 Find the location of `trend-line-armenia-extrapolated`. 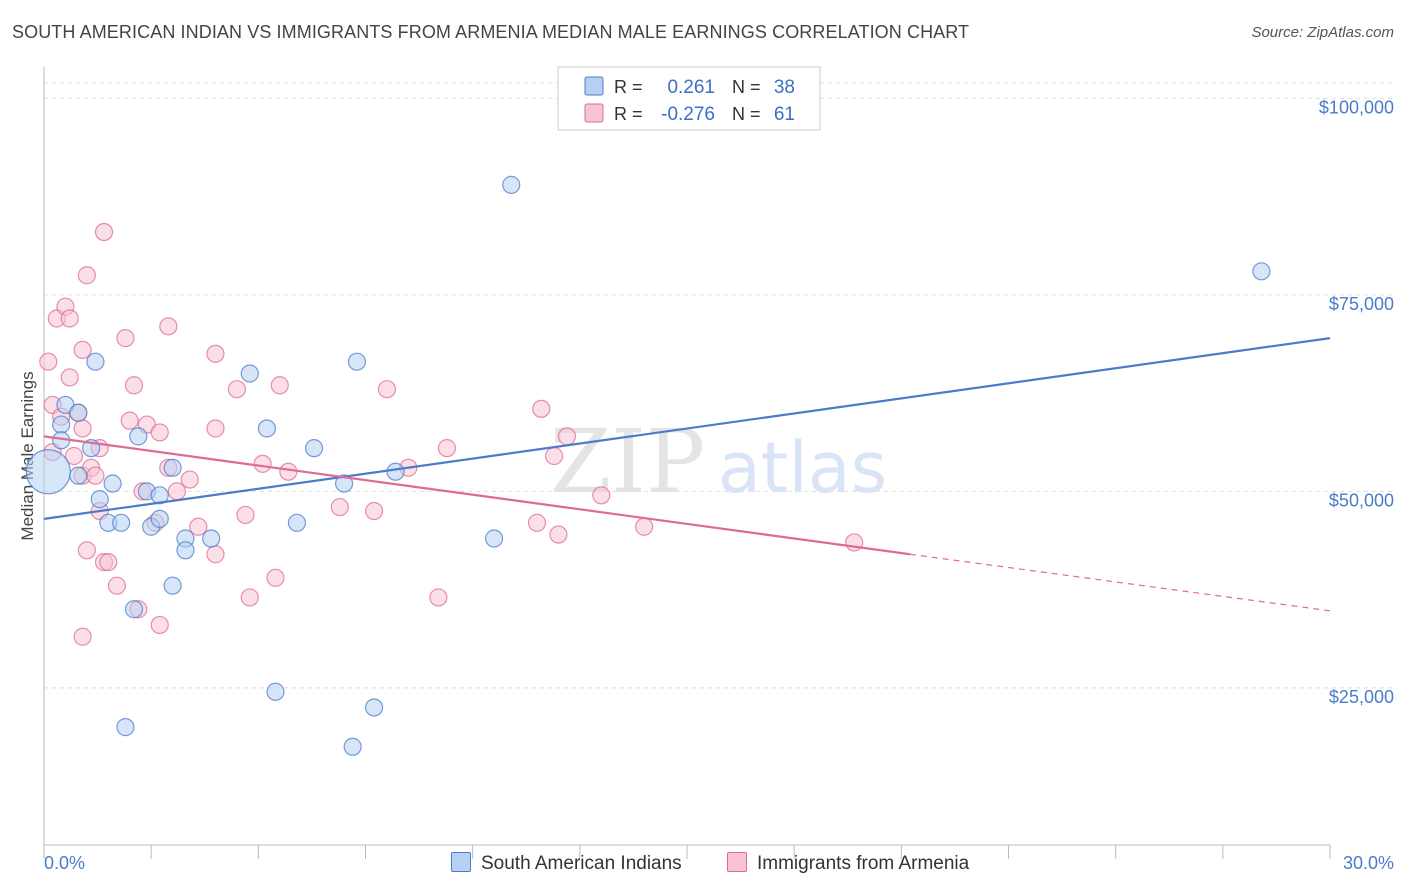

trend-line-armenia-extrapolated is located at coordinates (1120, 582).